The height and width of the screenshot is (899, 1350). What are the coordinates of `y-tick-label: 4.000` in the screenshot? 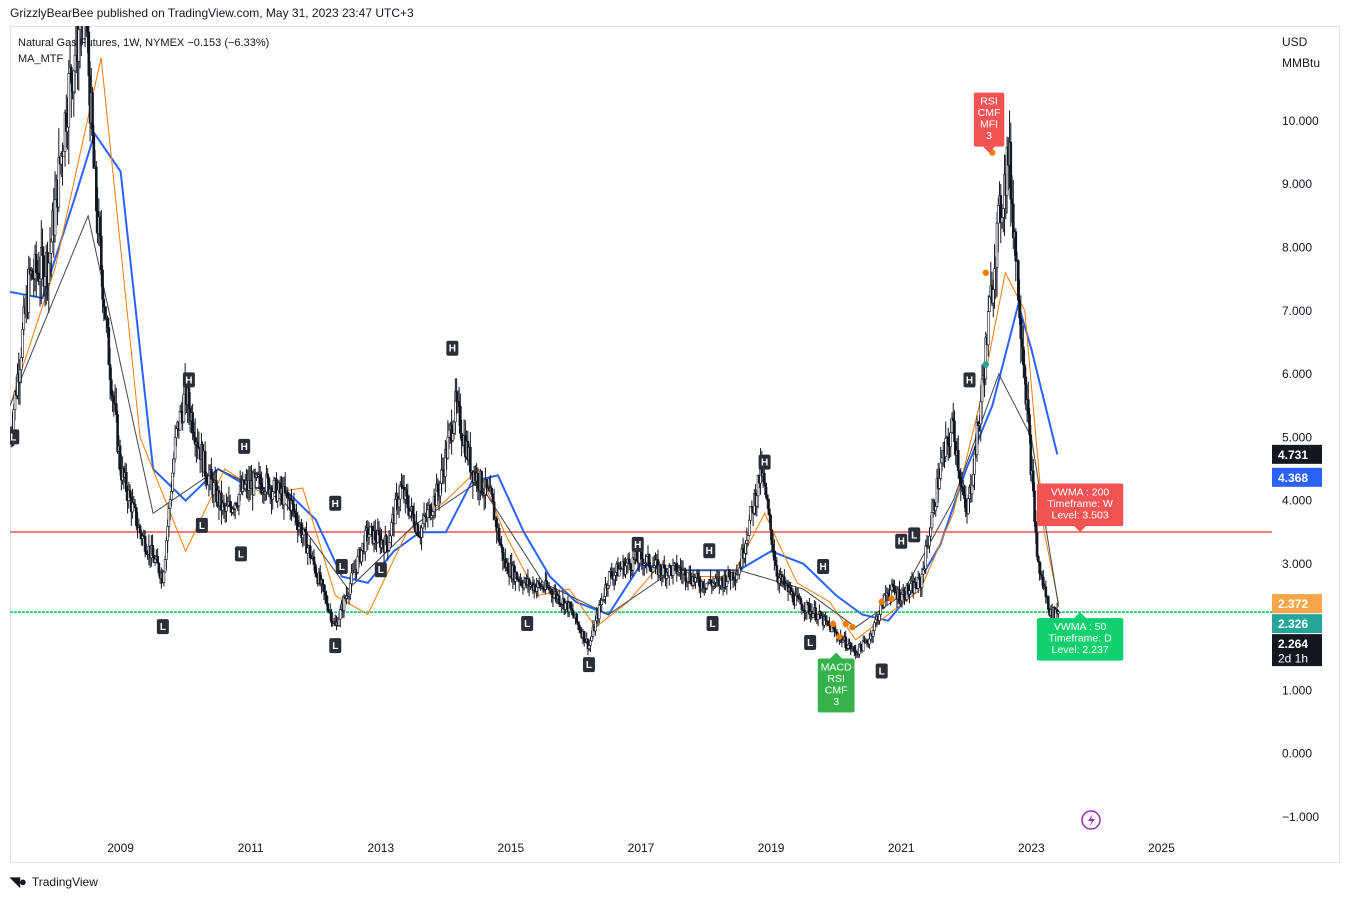 It's located at (1297, 501).